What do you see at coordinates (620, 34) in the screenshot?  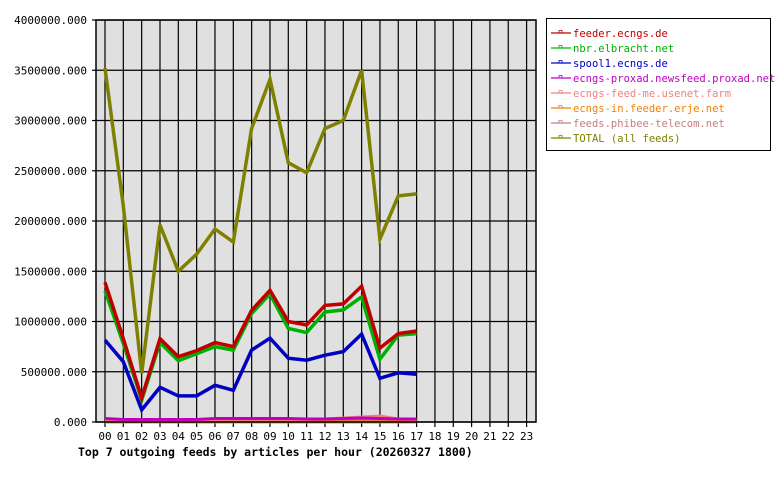 I see `legend-label: feeder.ecngs.de` at bounding box center [620, 34].